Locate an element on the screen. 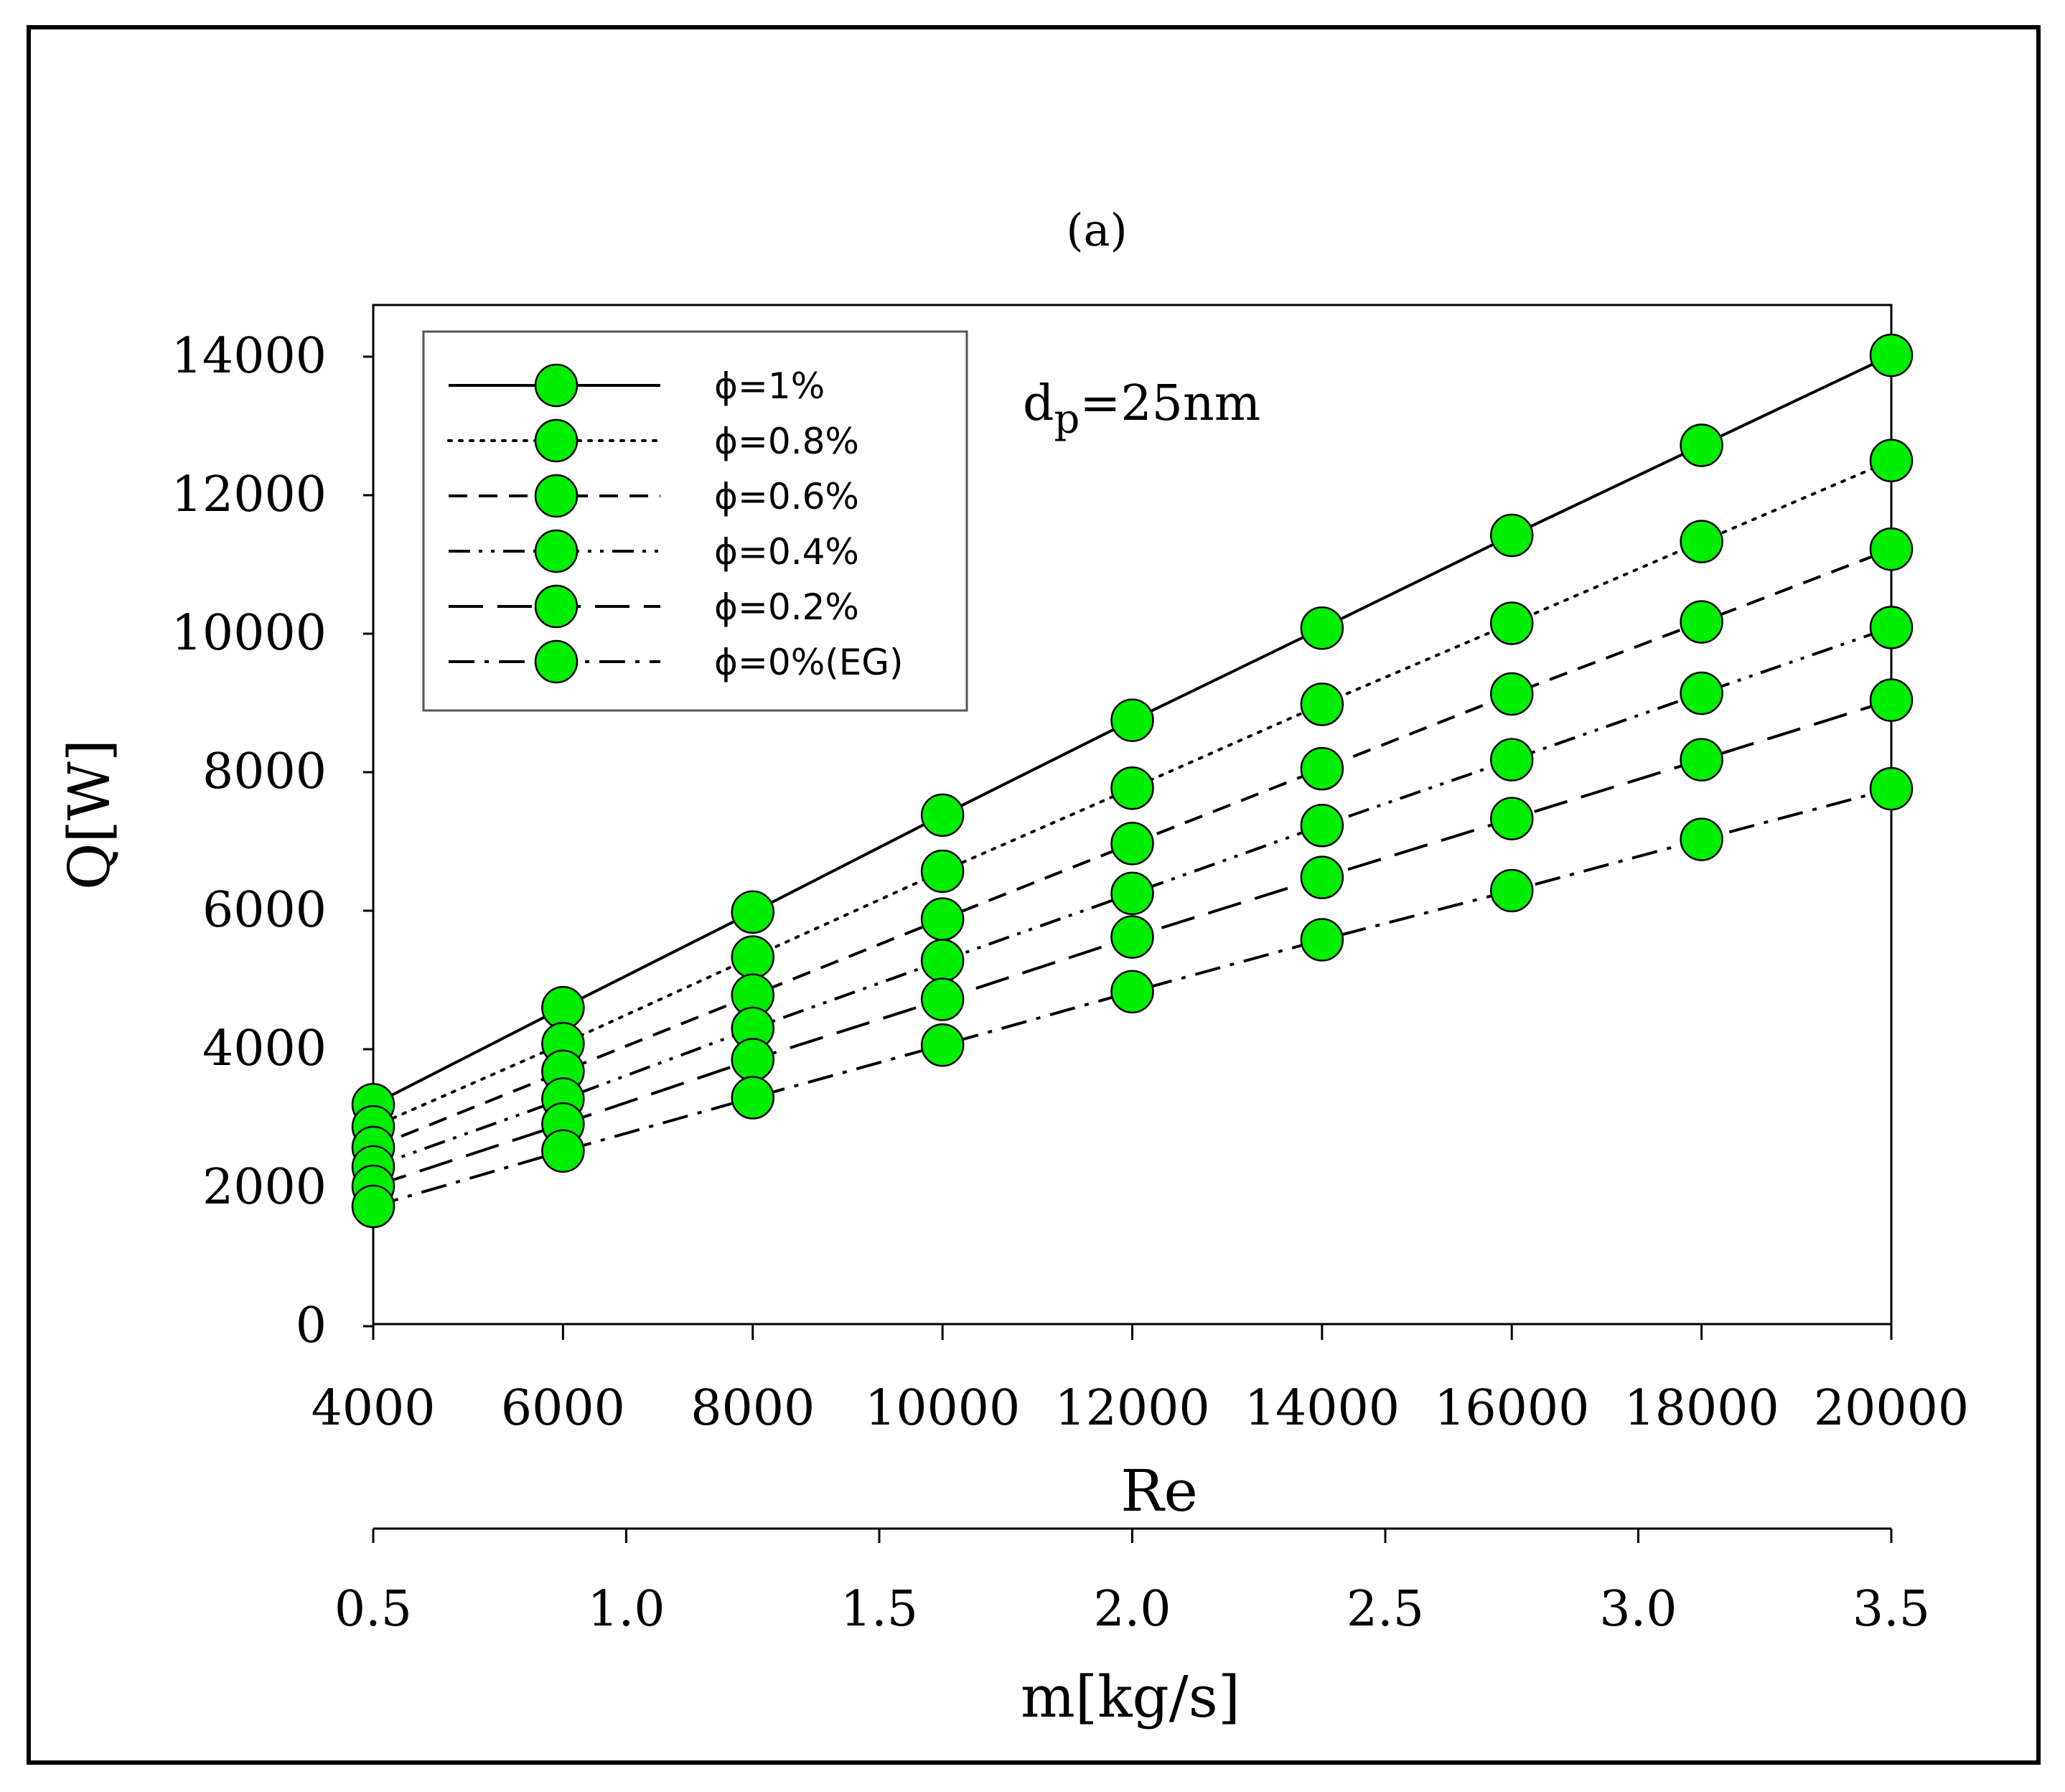 The image size is (2065, 1792). legend-label: ϕ=0%(EG) is located at coordinates (809, 662).